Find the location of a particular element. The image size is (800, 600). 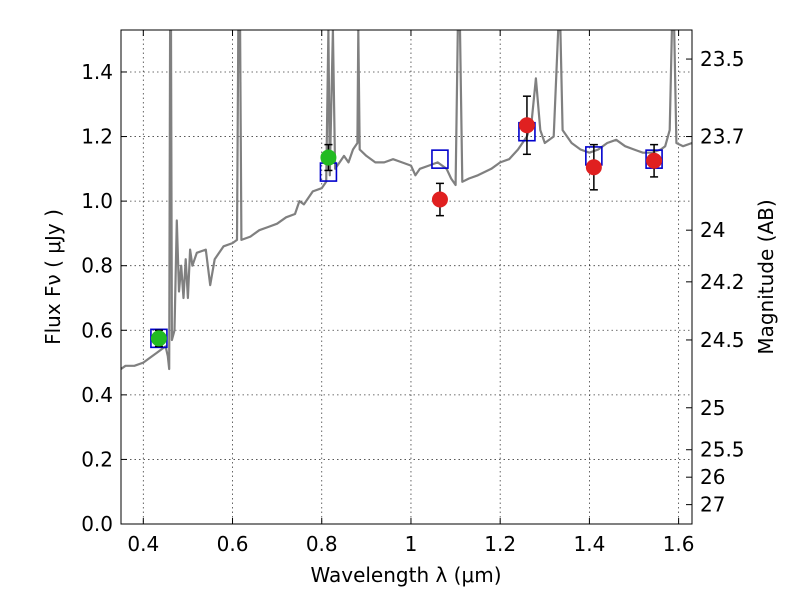

x-tick-label: 0.4 is located at coordinates (143, 544).